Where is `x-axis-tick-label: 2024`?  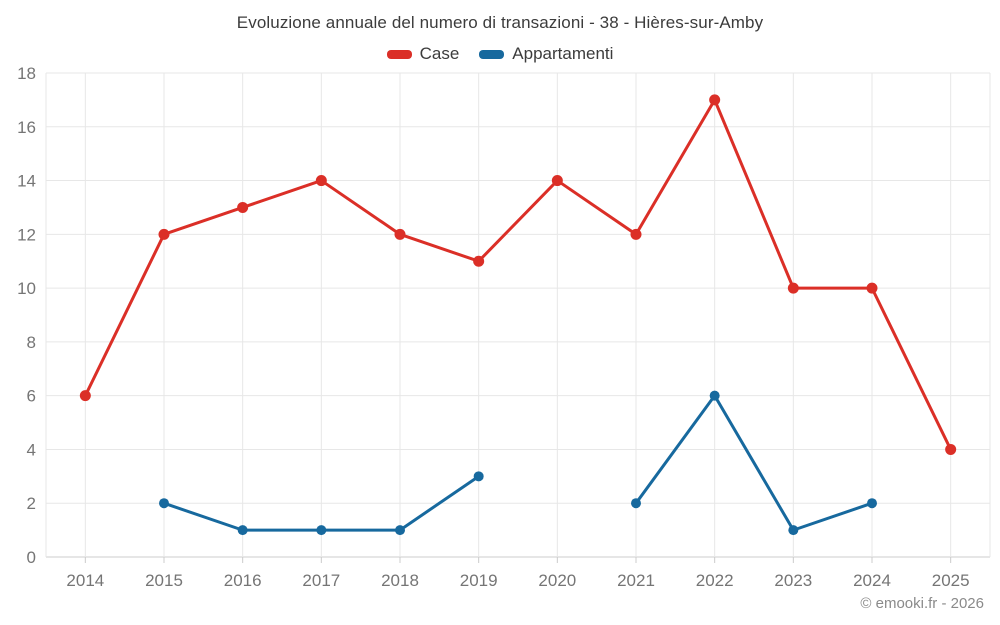
x-axis-tick-label: 2024 is located at coordinates (872, 580).